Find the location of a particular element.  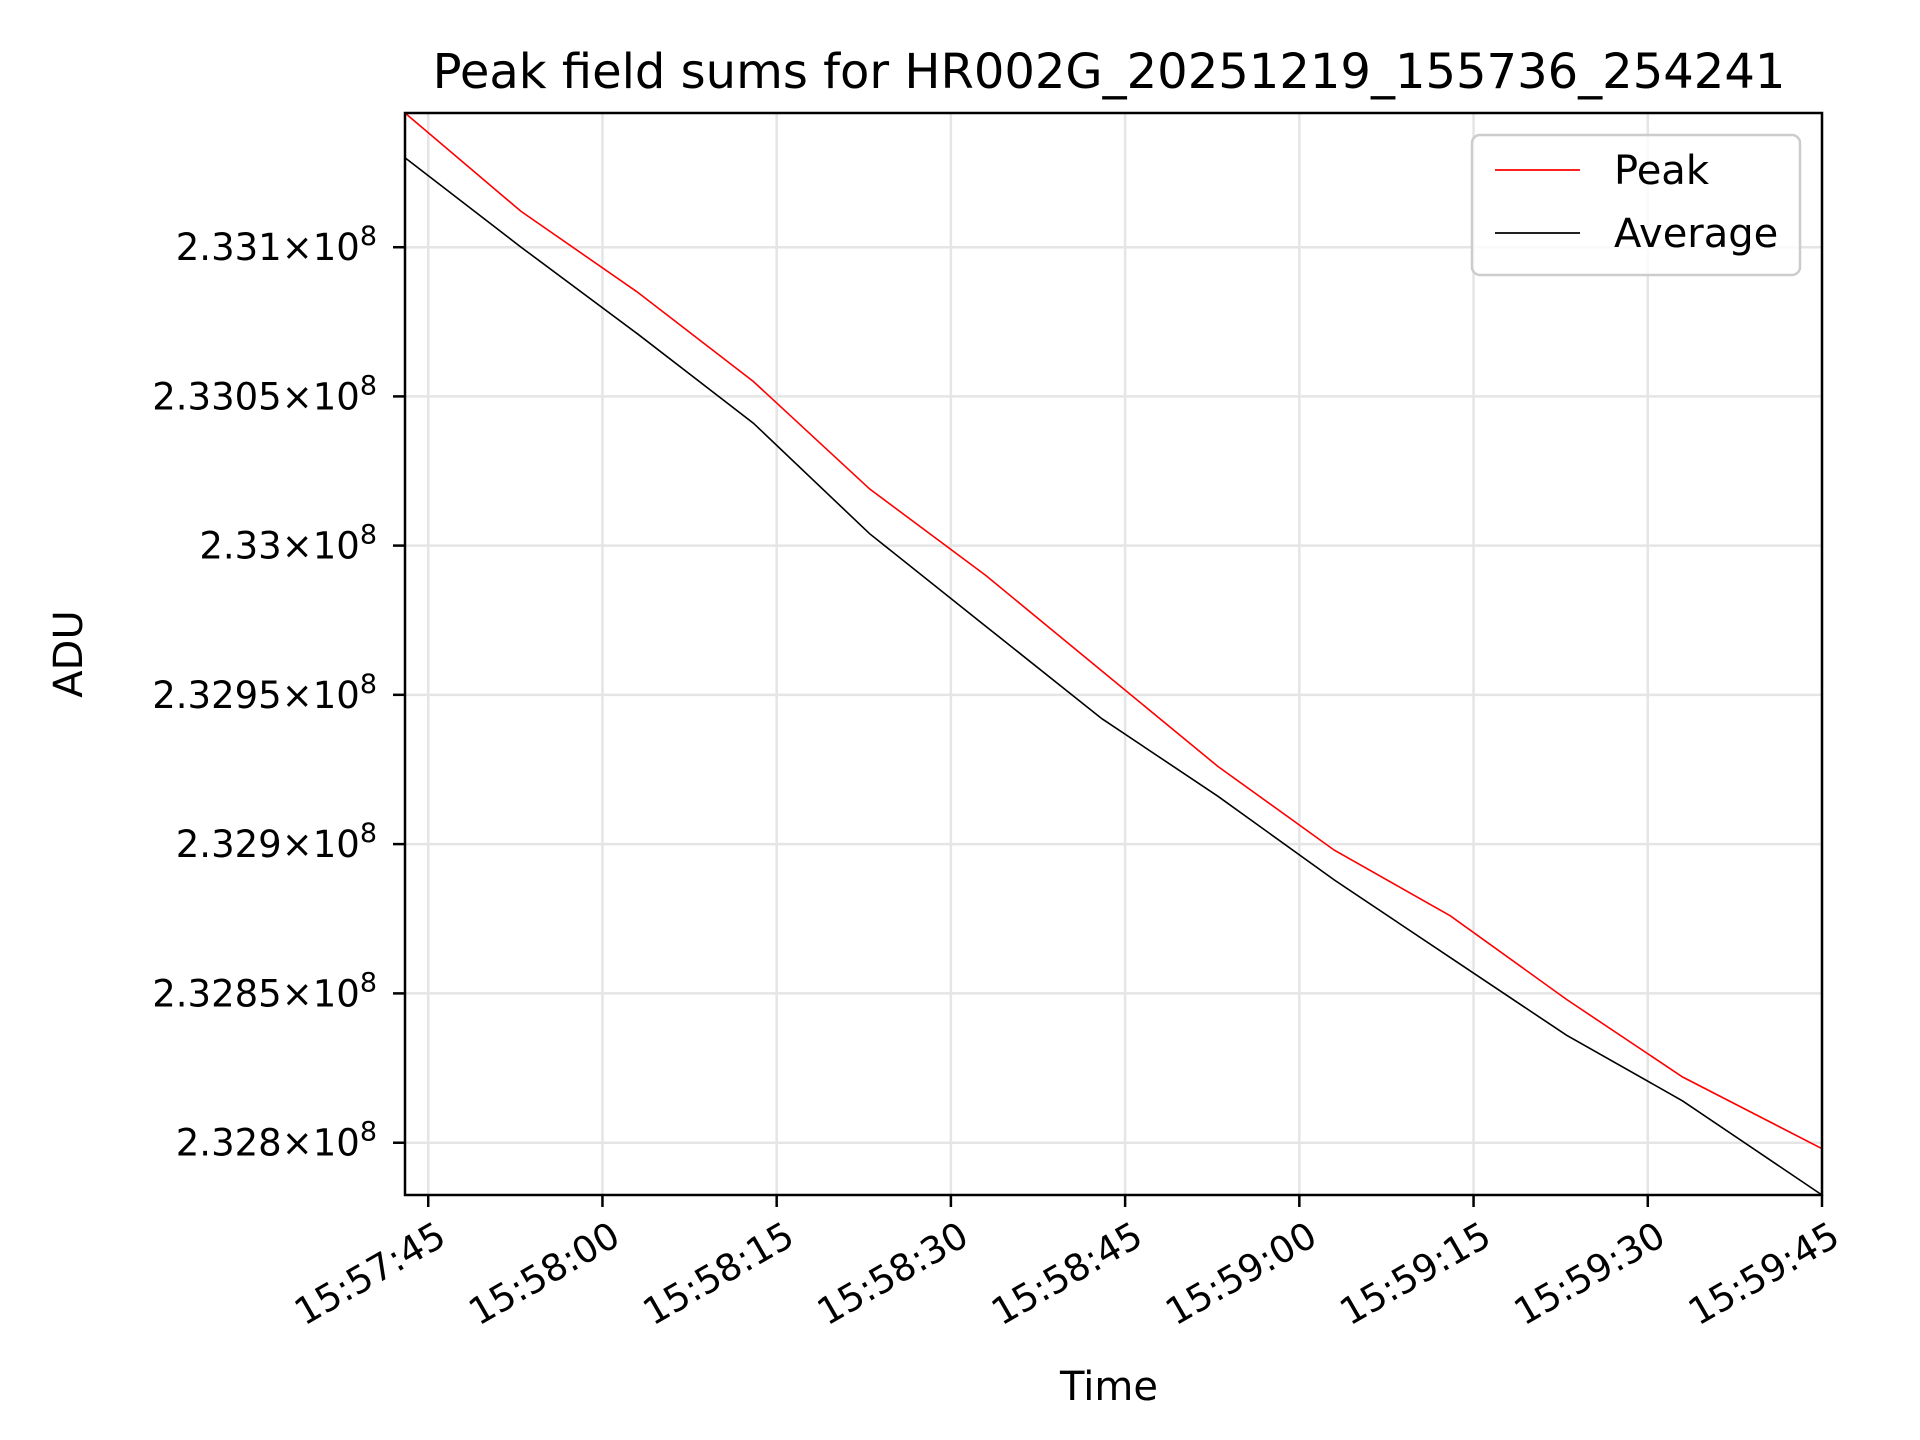

y-tick-label: 2.3295×10⁸ is located at coordinates (264, 693).